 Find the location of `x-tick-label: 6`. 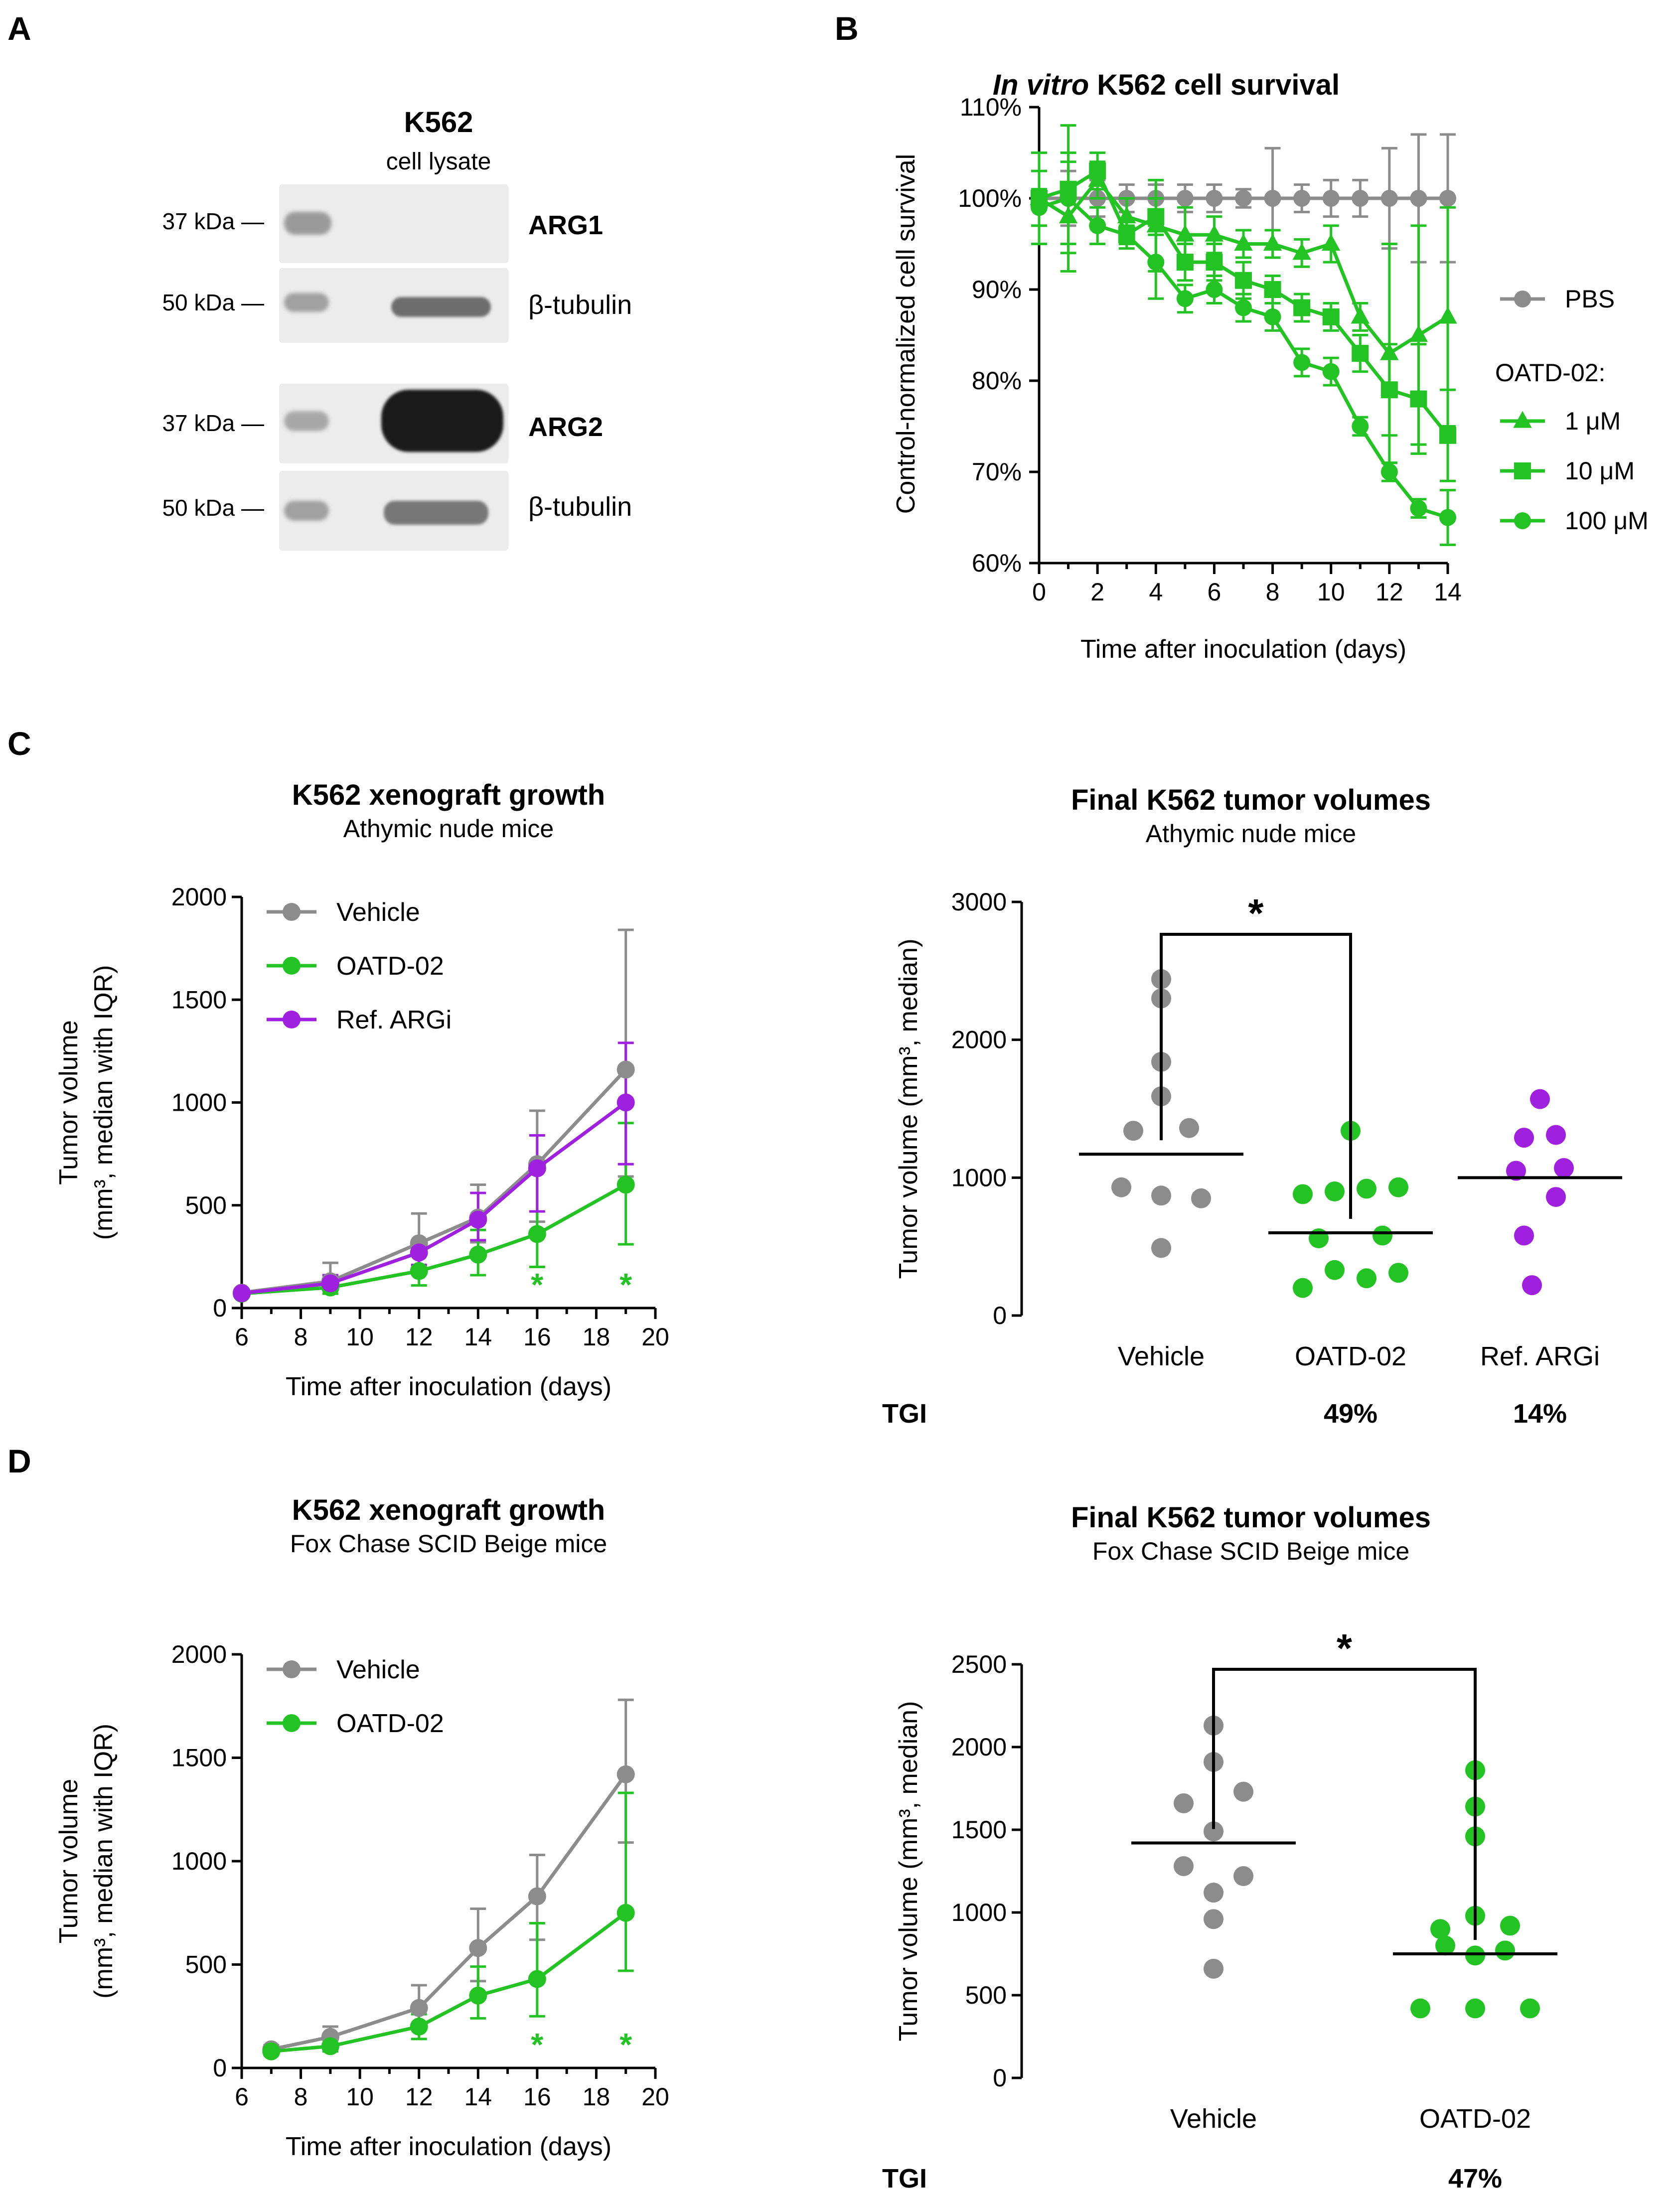

x-tick-label: 6 is located at coordinates (242, 1337).